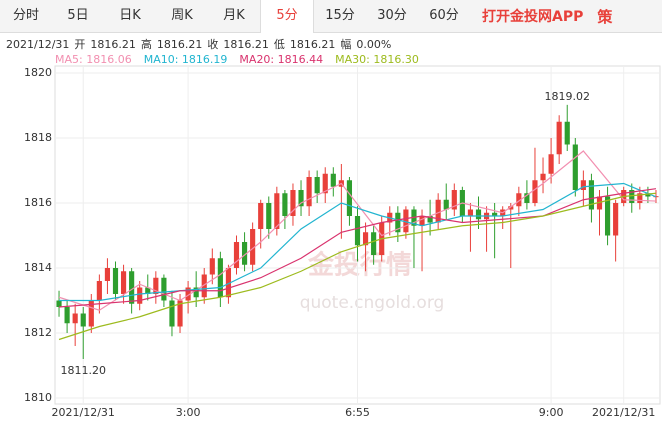  I want to click on period-tab: 30分, so click(392, 15).